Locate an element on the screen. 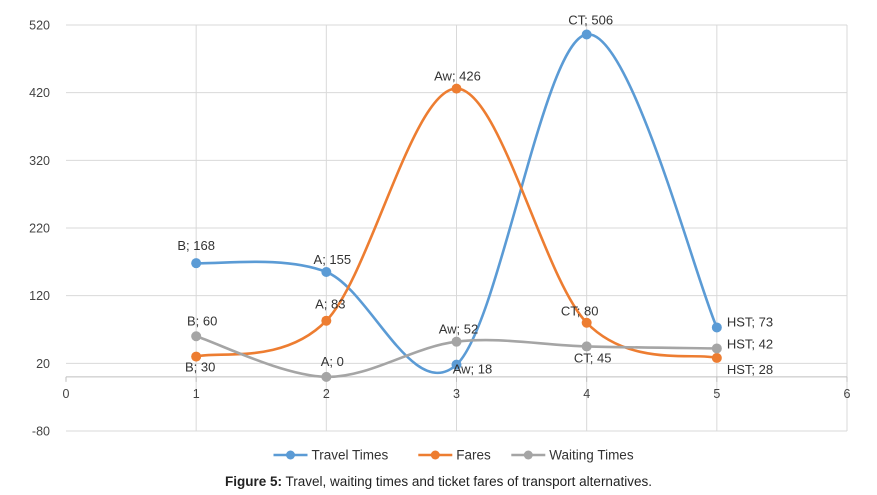 Image resolution: width=877 pixels, height=495 pixels. y-tick-label: 120 is located at coordinates (39, 296).